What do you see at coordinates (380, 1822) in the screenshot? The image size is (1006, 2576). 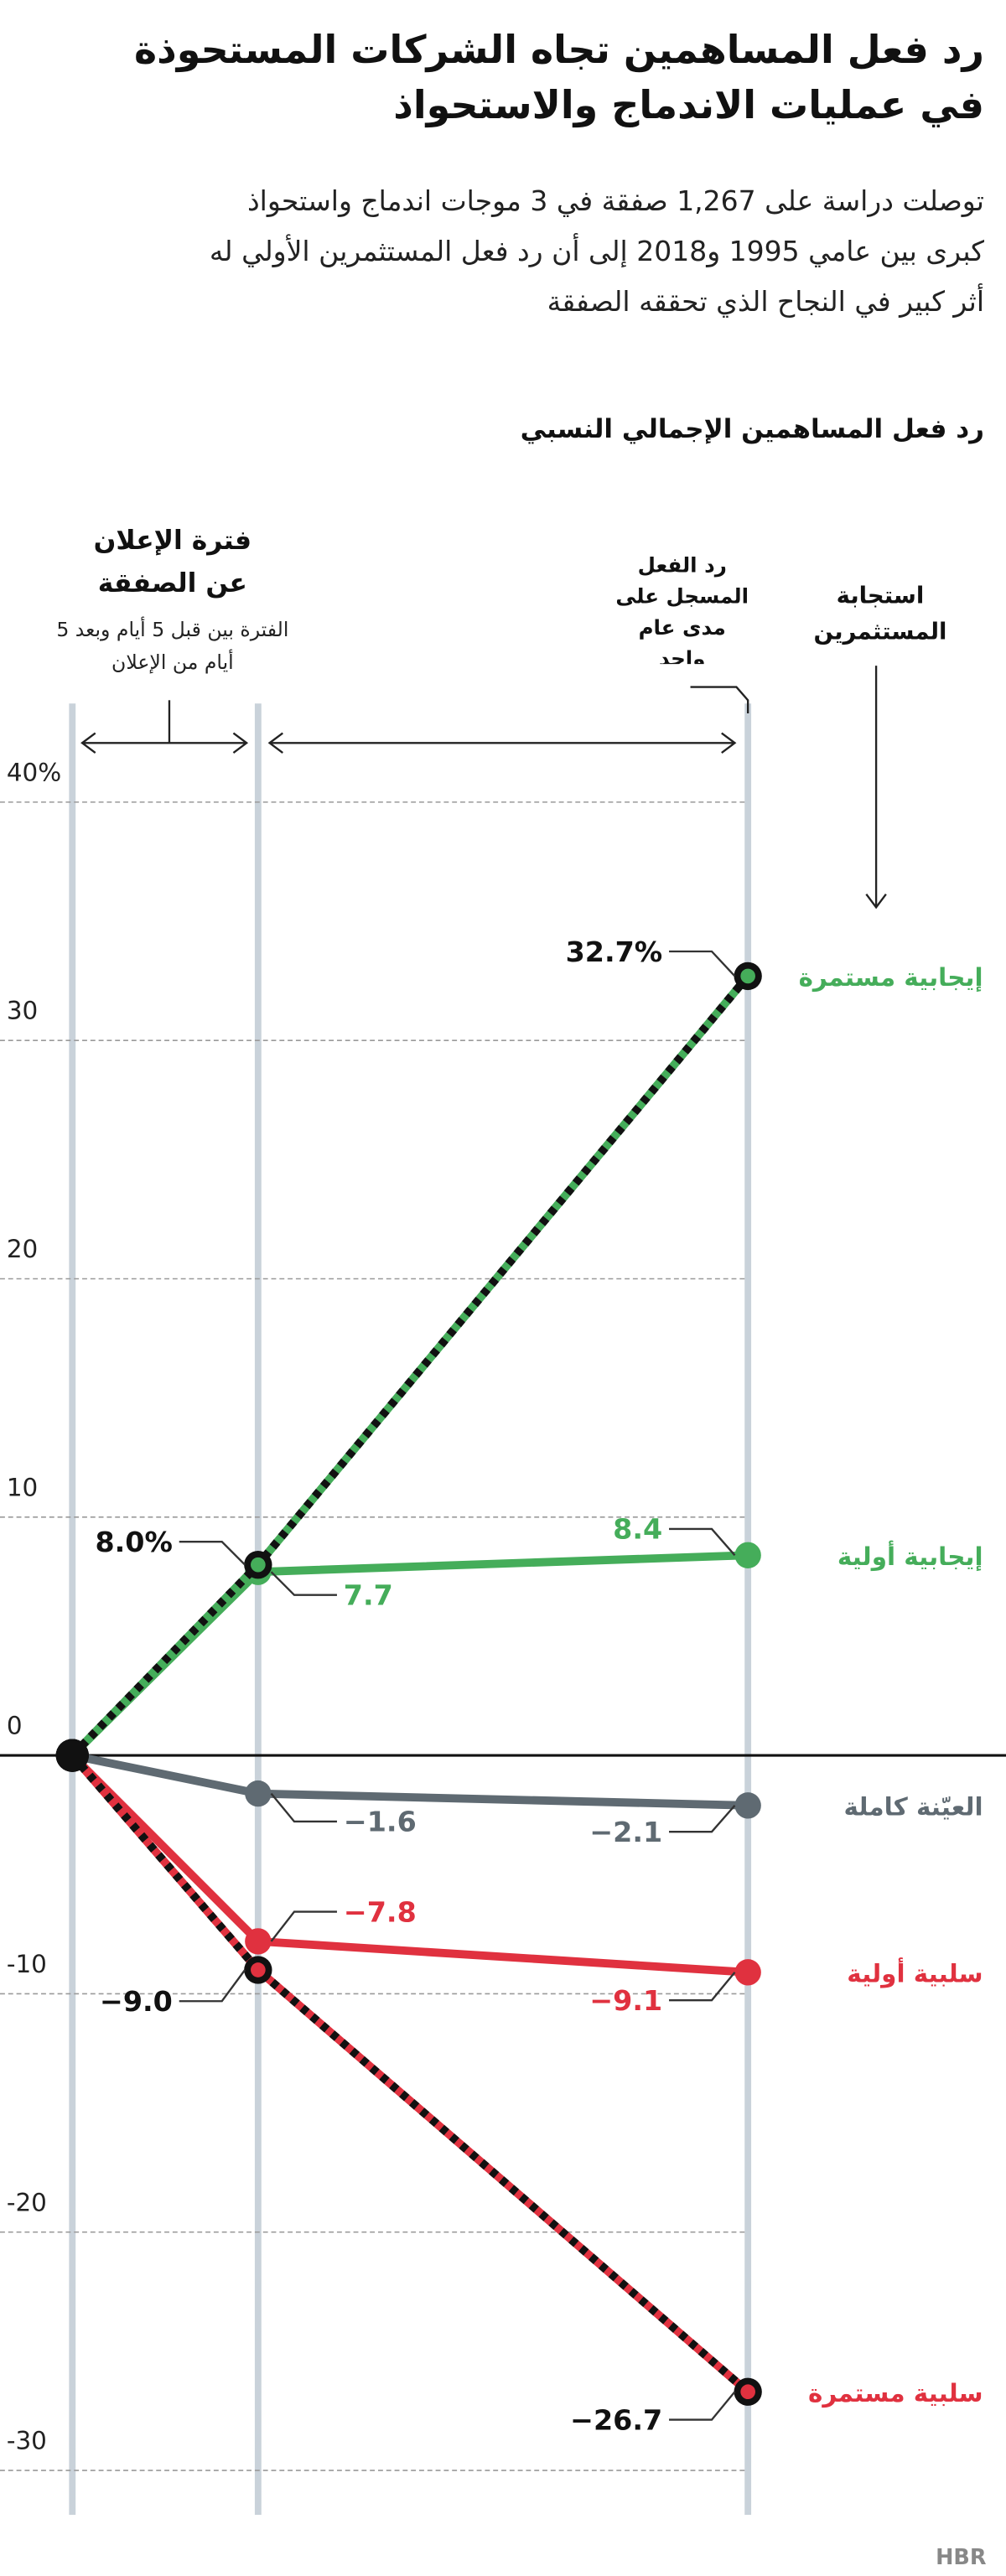 I see `value-label: −1.6` at bounding box center [380, 1822].